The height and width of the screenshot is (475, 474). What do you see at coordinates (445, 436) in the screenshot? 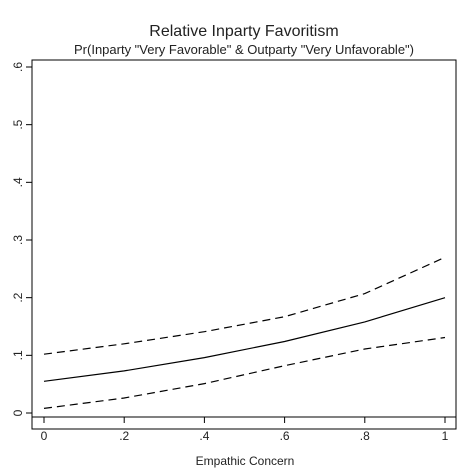
I see `x-tick-label: 1` at bounding box center [445, 436].